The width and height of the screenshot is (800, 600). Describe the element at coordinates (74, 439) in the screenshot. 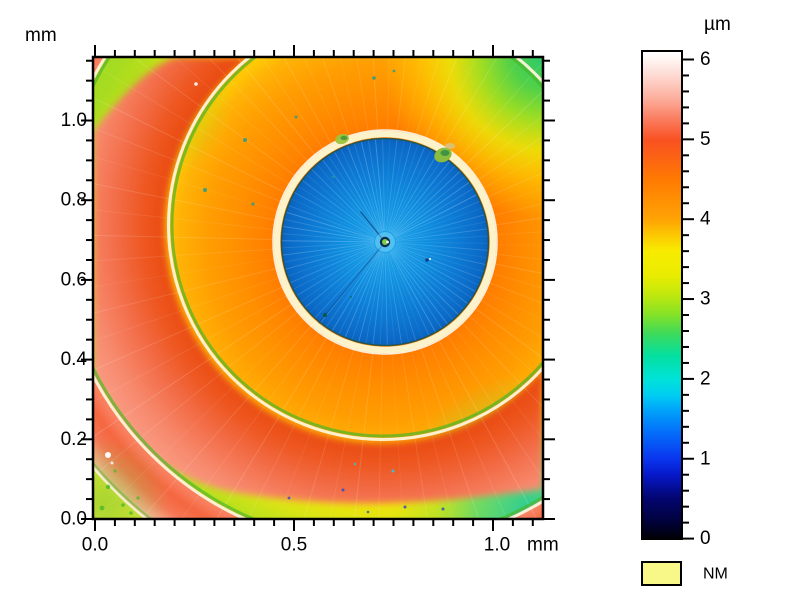

I see `y-tick-label: 0.2` at that location.